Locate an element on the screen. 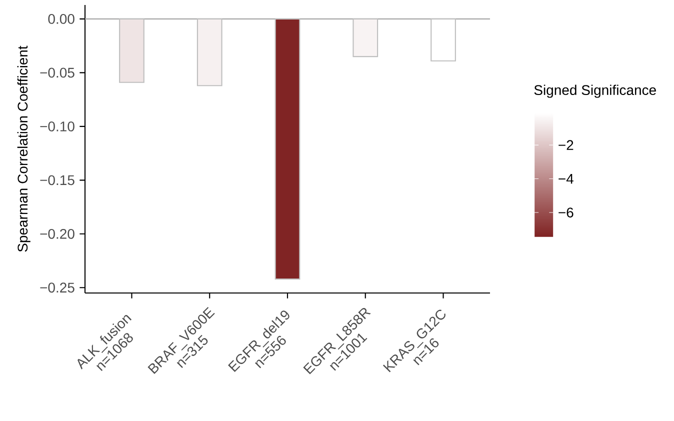 This screenshot has width=674, height=421. y-tick-label: −0.05 is located at coordinates (57, 73).